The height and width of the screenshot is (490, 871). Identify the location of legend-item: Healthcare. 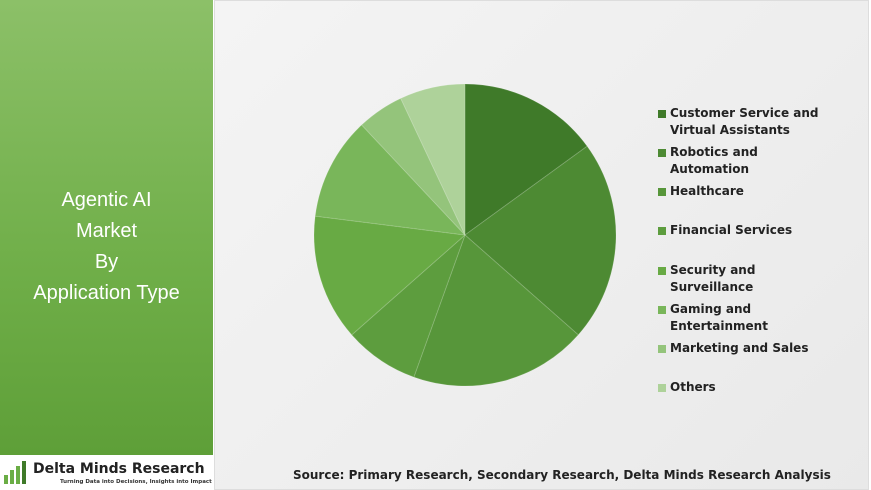
(748, 191).